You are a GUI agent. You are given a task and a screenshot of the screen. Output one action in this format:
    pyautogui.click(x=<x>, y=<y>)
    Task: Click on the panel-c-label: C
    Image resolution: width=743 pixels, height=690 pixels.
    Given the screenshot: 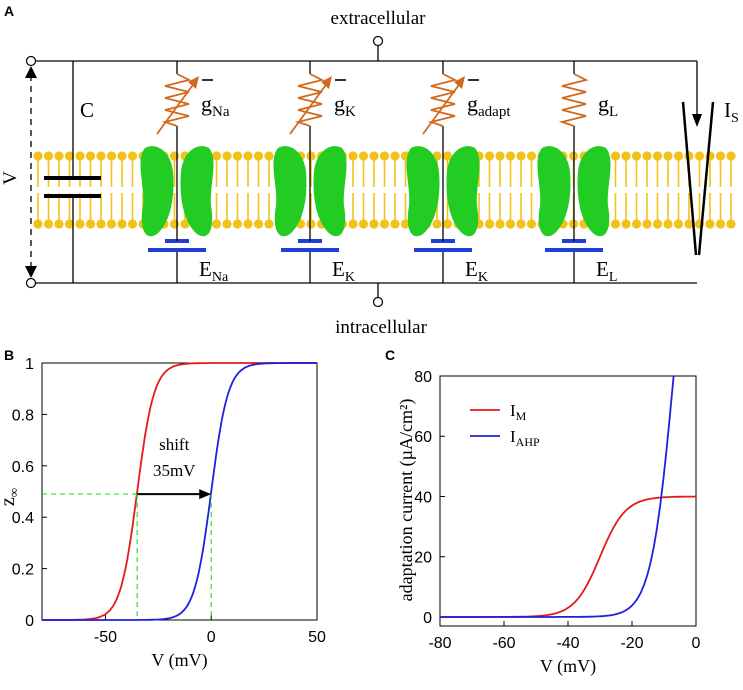 What is the action you would take?
    pyautogui.click(x=390, y=355)
    